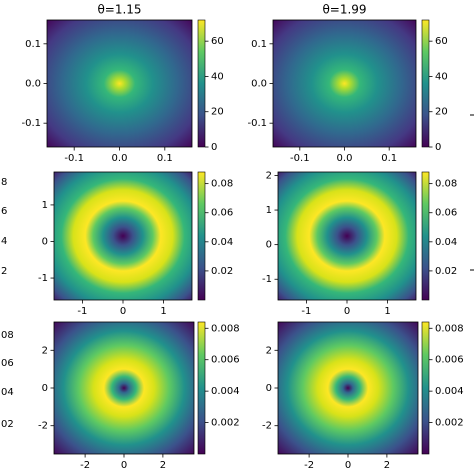 The height and width of the screenshot is (474, 474). I want to click on edge-label: 4, so click(4, 241).